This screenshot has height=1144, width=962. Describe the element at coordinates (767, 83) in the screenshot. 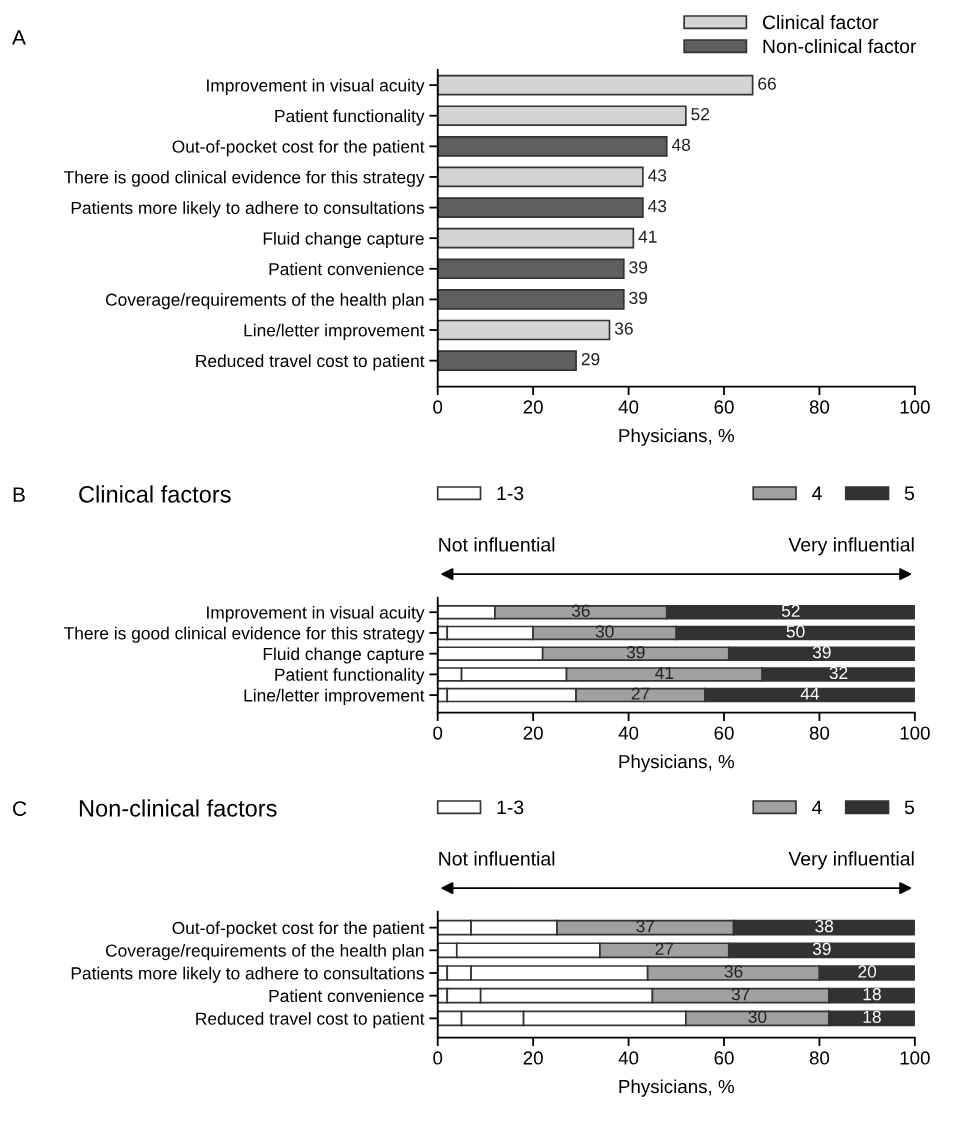

I see `data-label: 66` at that location.